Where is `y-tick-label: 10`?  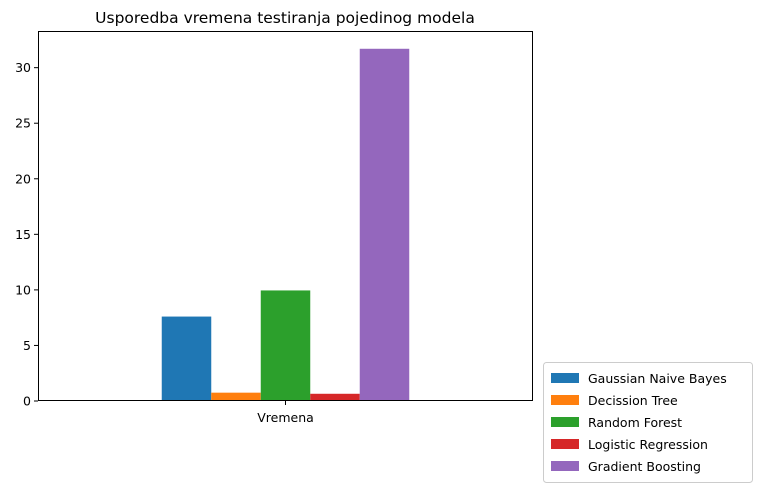
y-tick-label: 10 is located at coordinates (23, 289).